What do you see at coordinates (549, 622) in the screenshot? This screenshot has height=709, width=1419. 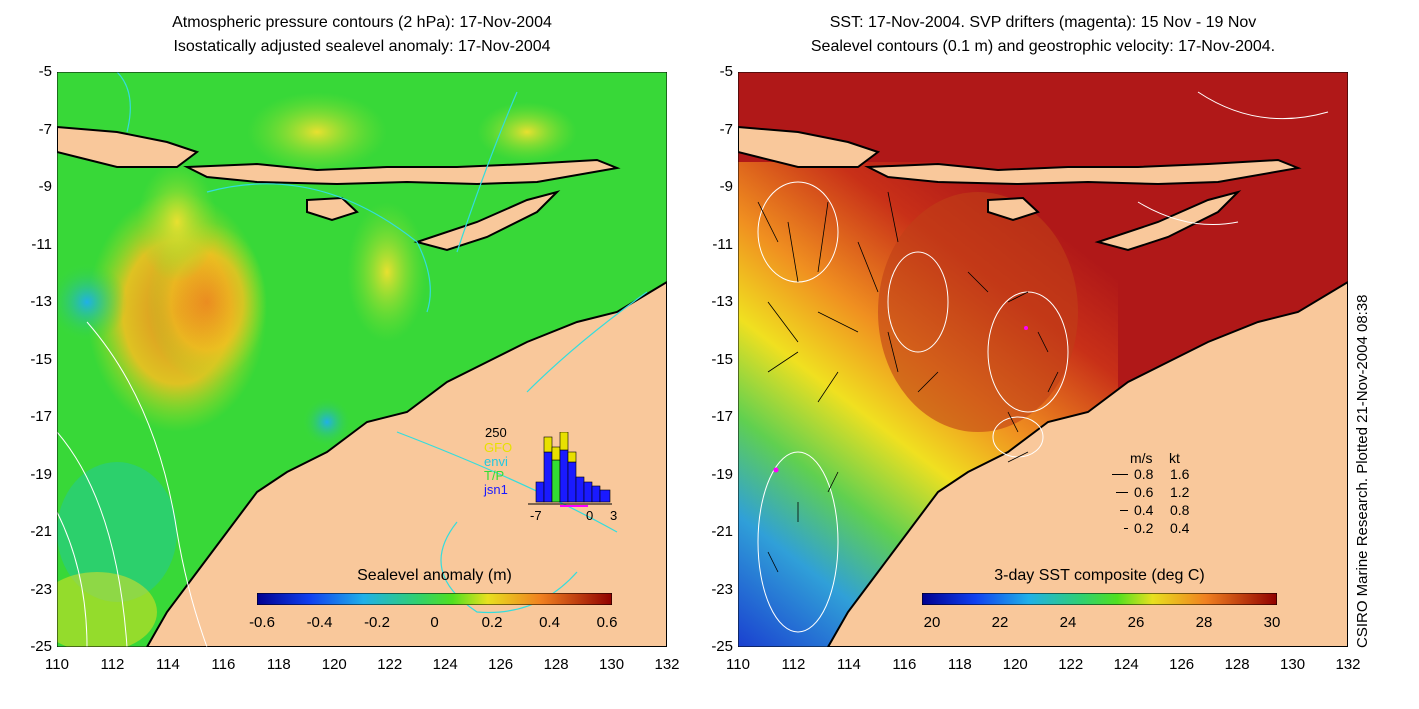 I see `colorbar-tick-label: 0.4` at bounding box center [549, 622].